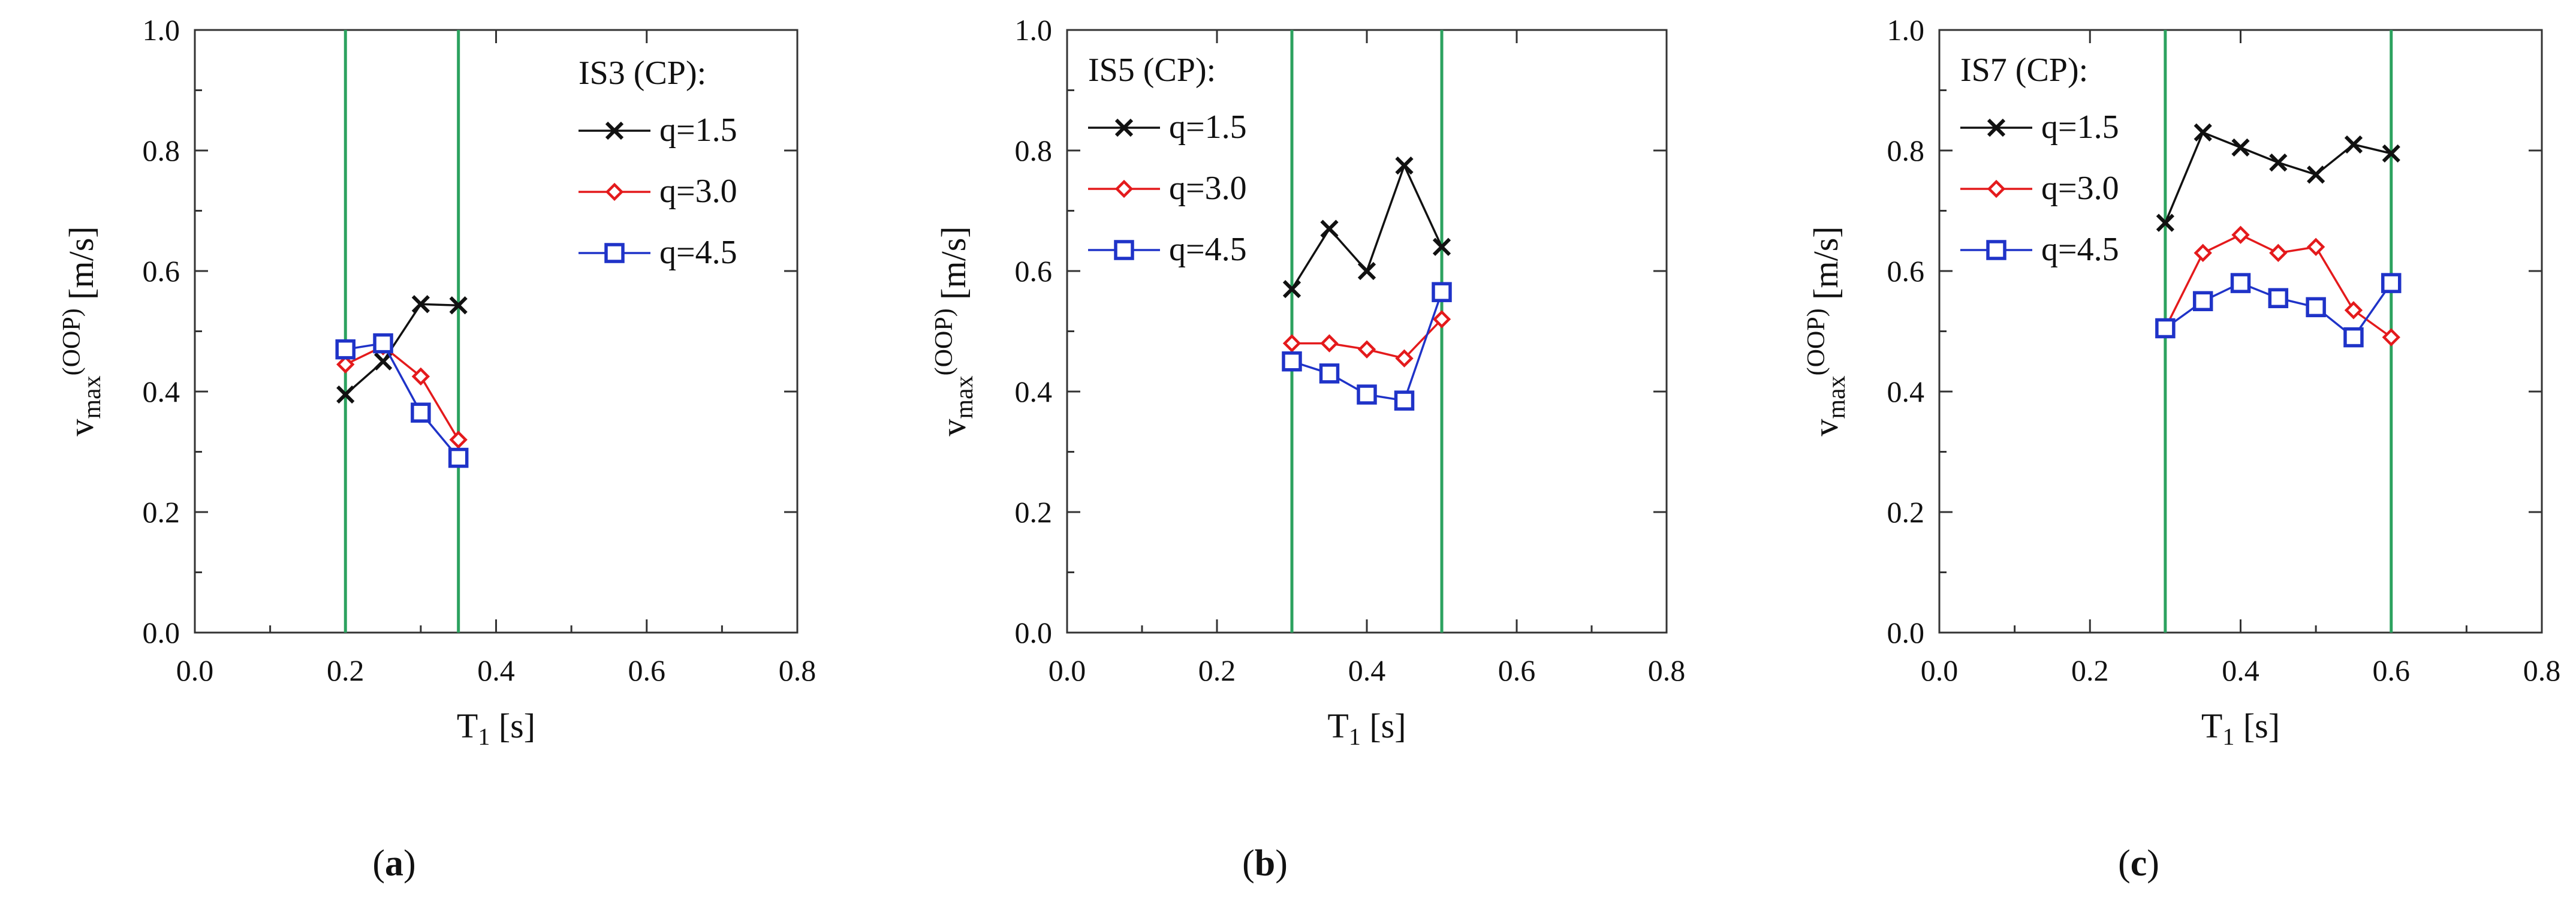 The height and width of the screenshot is (906, 2576). Describe the element at coordinates (496, 728) in the screenshot. I see `x-axis-title: T1 [s]` at that location.